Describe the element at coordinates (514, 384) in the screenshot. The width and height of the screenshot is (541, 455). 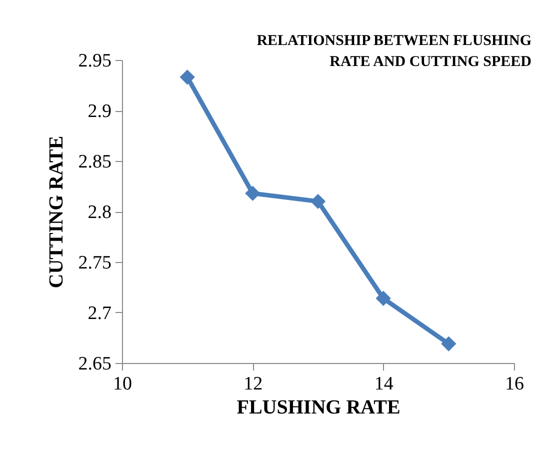
I see `x-tick-label: 16` at that location.